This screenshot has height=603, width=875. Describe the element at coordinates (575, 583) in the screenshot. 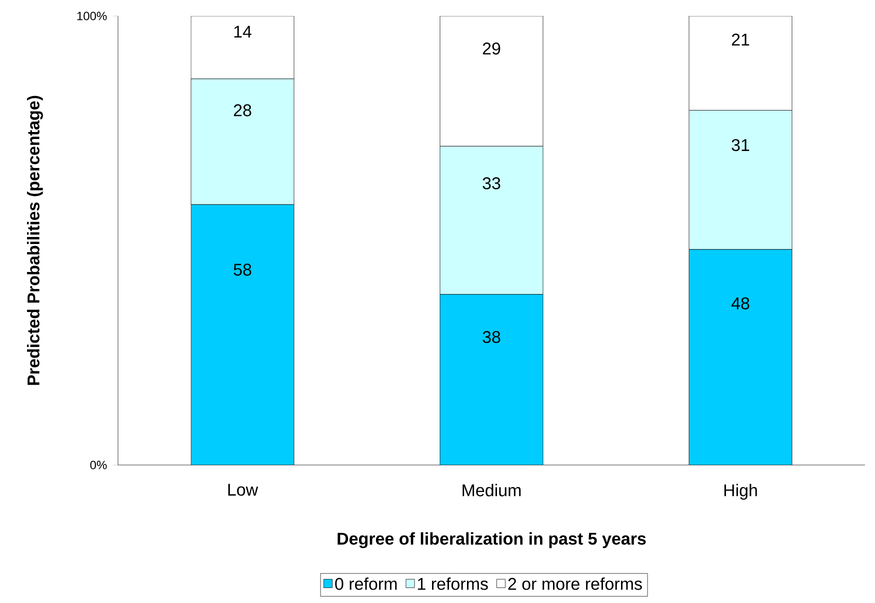

I see `legend-label: 2 or more reforms` at that location.